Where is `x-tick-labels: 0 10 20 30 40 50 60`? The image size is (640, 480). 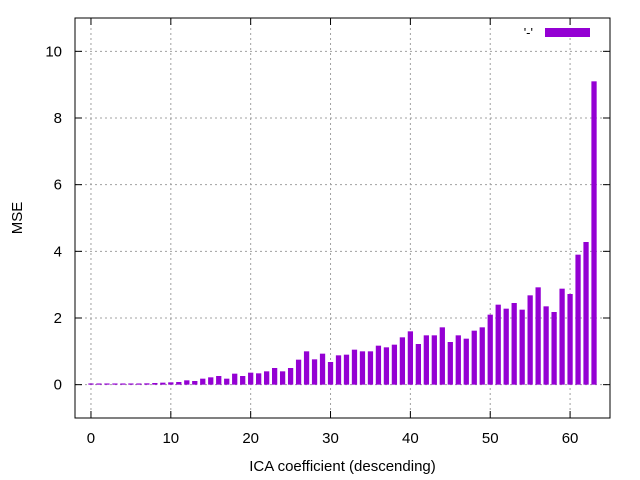 x-tick-labels: 0 10 20 30 40 50 60 is located at coordinates (333, 438).